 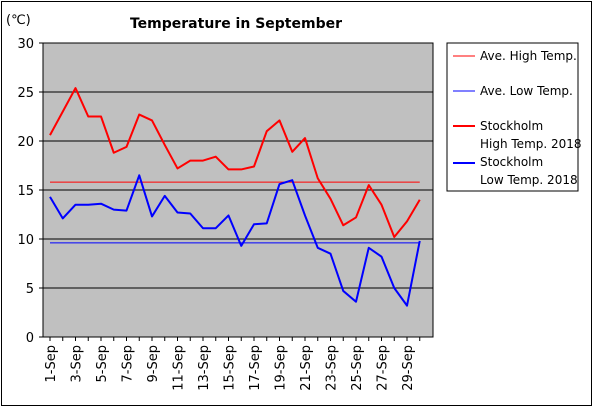 I want to click on legend-label: Ave. High Temp., so click(x=528, y=56).